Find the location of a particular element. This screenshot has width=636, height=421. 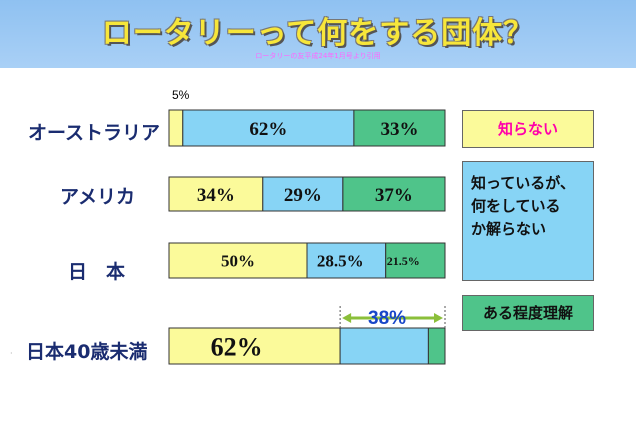

legend-heard-line-3: か解らない is located at coordinates (509, 229).